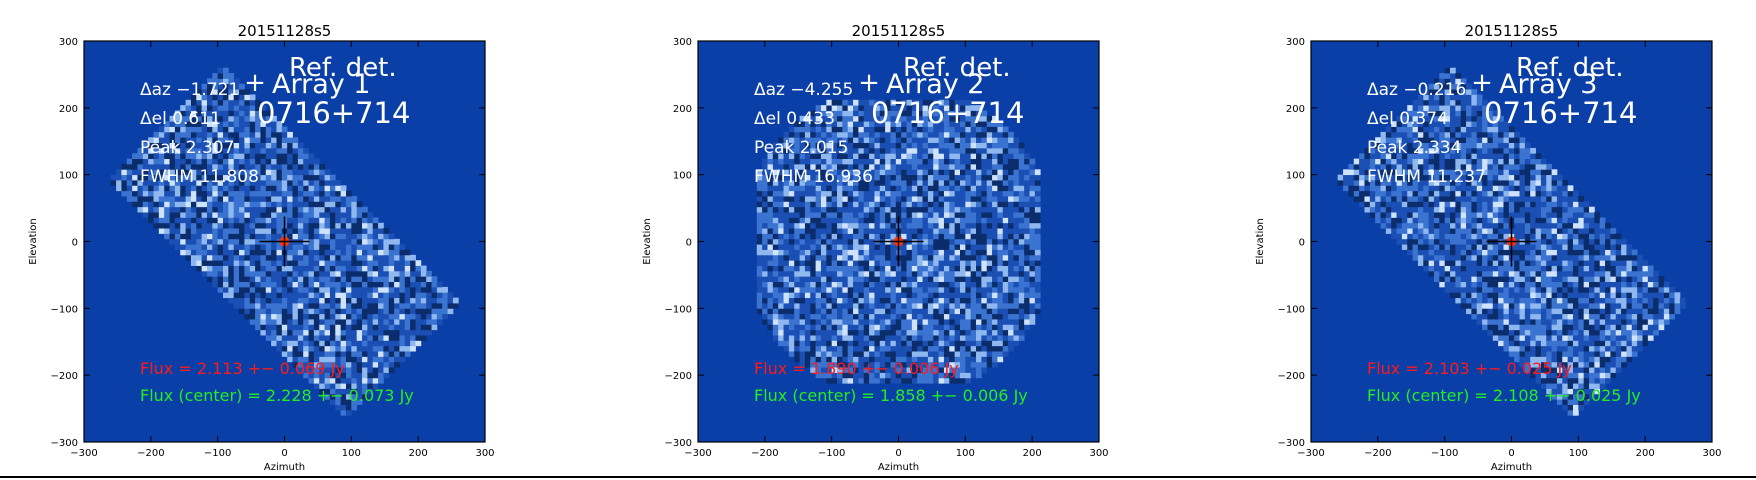  What do you see at coordinates (180, 119) in the screenshot?
I see `stat-el: Δel 0.611` at bounding box center [180, 119].